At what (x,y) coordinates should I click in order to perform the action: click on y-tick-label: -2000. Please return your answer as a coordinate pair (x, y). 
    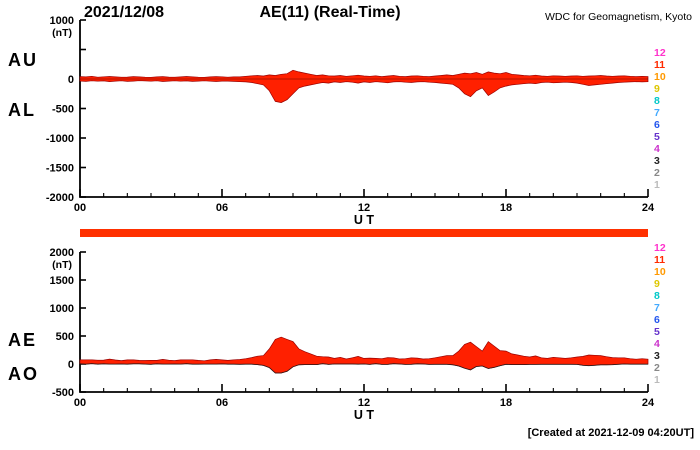
    Looking at the image, I should click on (60, 198).